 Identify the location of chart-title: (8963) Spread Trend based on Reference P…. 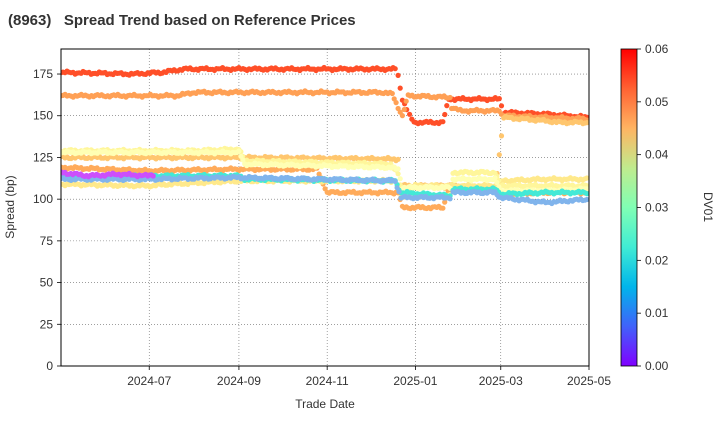
(182, 20).